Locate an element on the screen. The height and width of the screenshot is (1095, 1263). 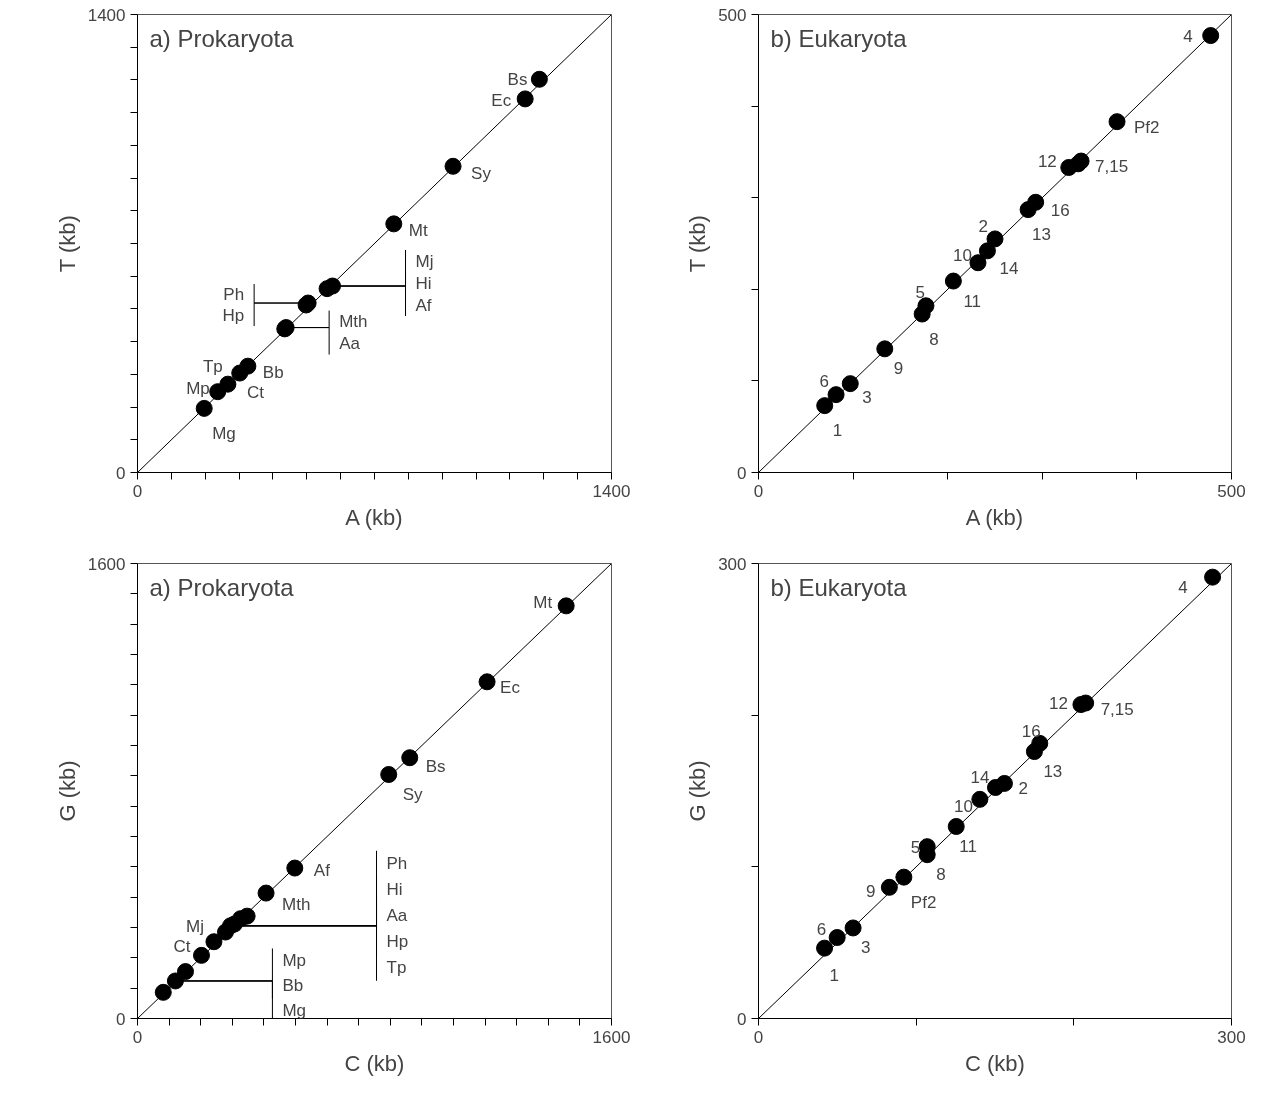
annotation: Mg is located at coordinates (224, 433).